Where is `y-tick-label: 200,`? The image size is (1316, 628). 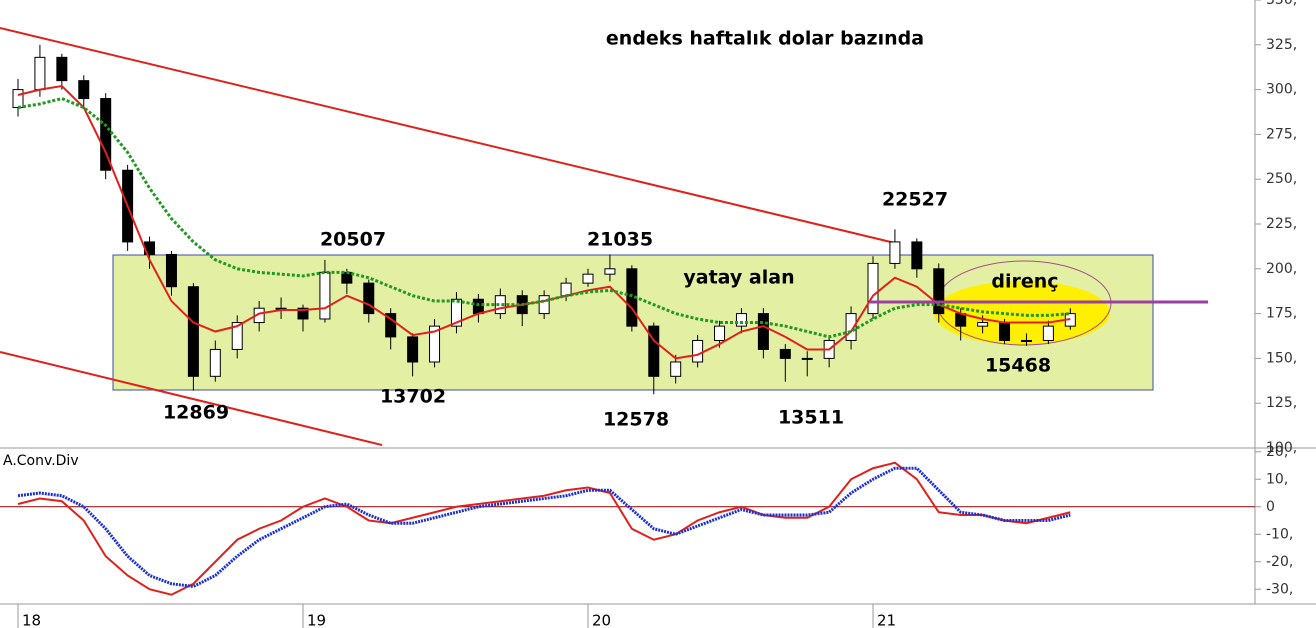 y-tick-label: 200, is located at coordinates (1281, 269).